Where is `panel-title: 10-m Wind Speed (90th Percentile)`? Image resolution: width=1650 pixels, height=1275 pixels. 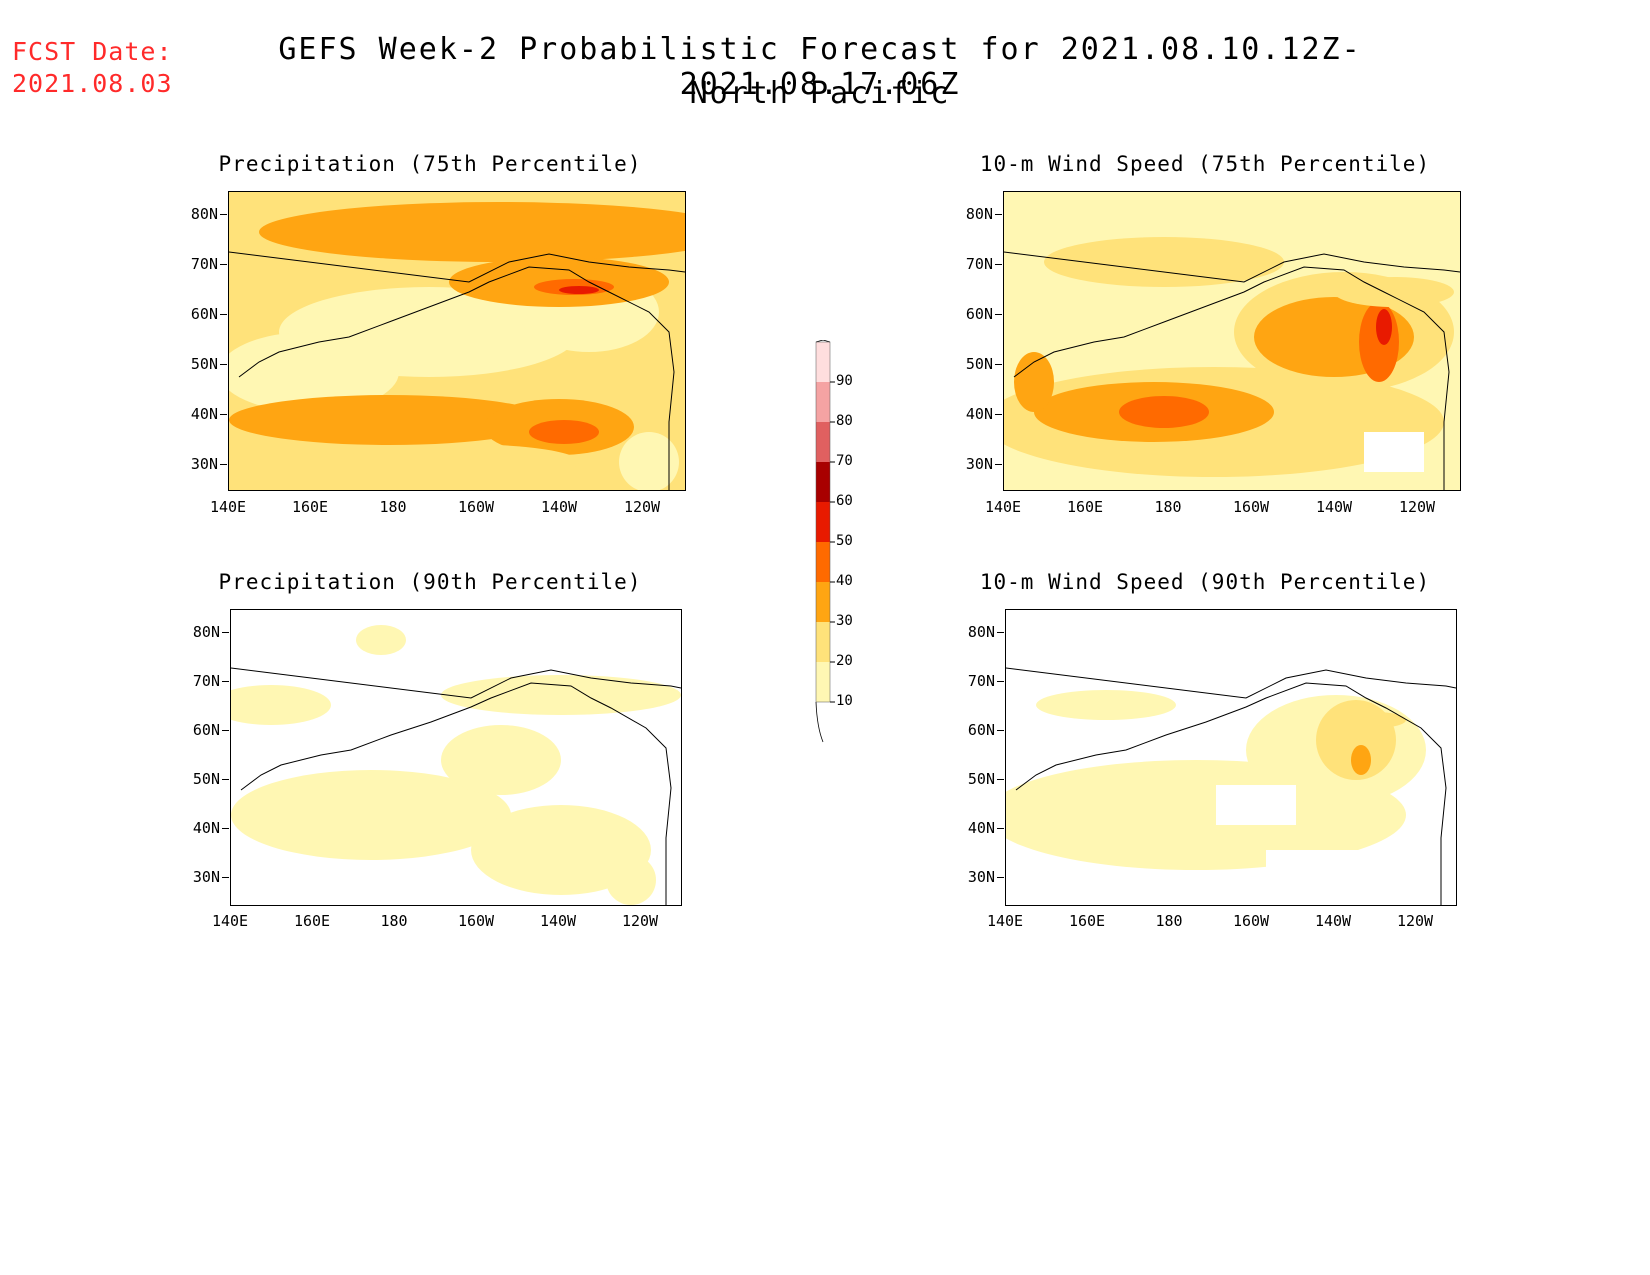 panel-title: 10-m Wind Speed (90th Percentile) is located at coordinates (1205, 582).